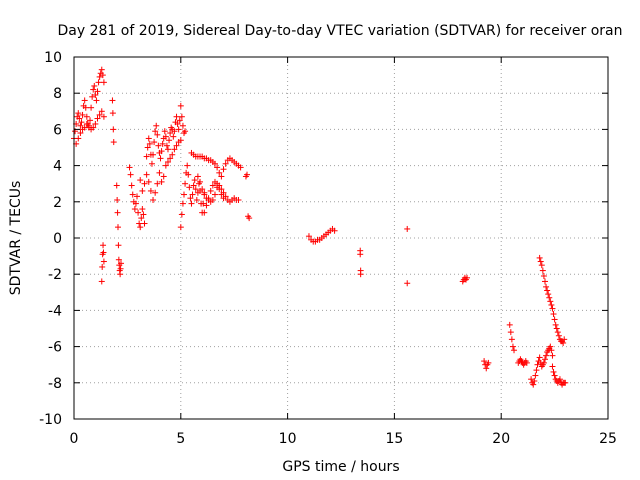  I want to click on x-axis-label: GPS time / hours, so click(340, 467).